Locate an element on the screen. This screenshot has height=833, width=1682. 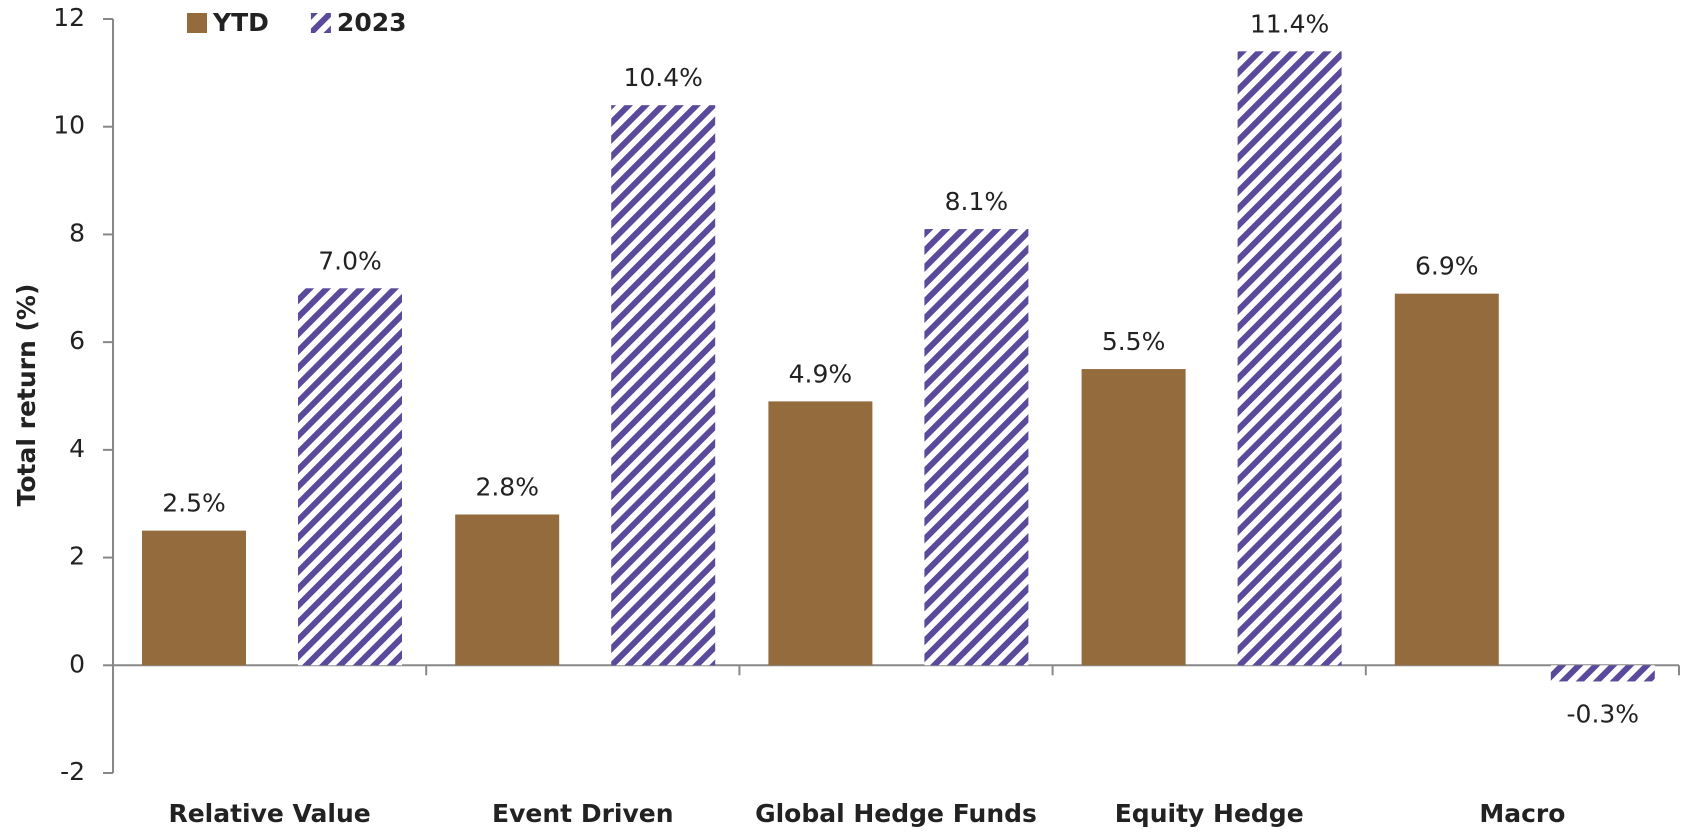
x-tick-label: Relative Value is located at coordinates (269, 813).